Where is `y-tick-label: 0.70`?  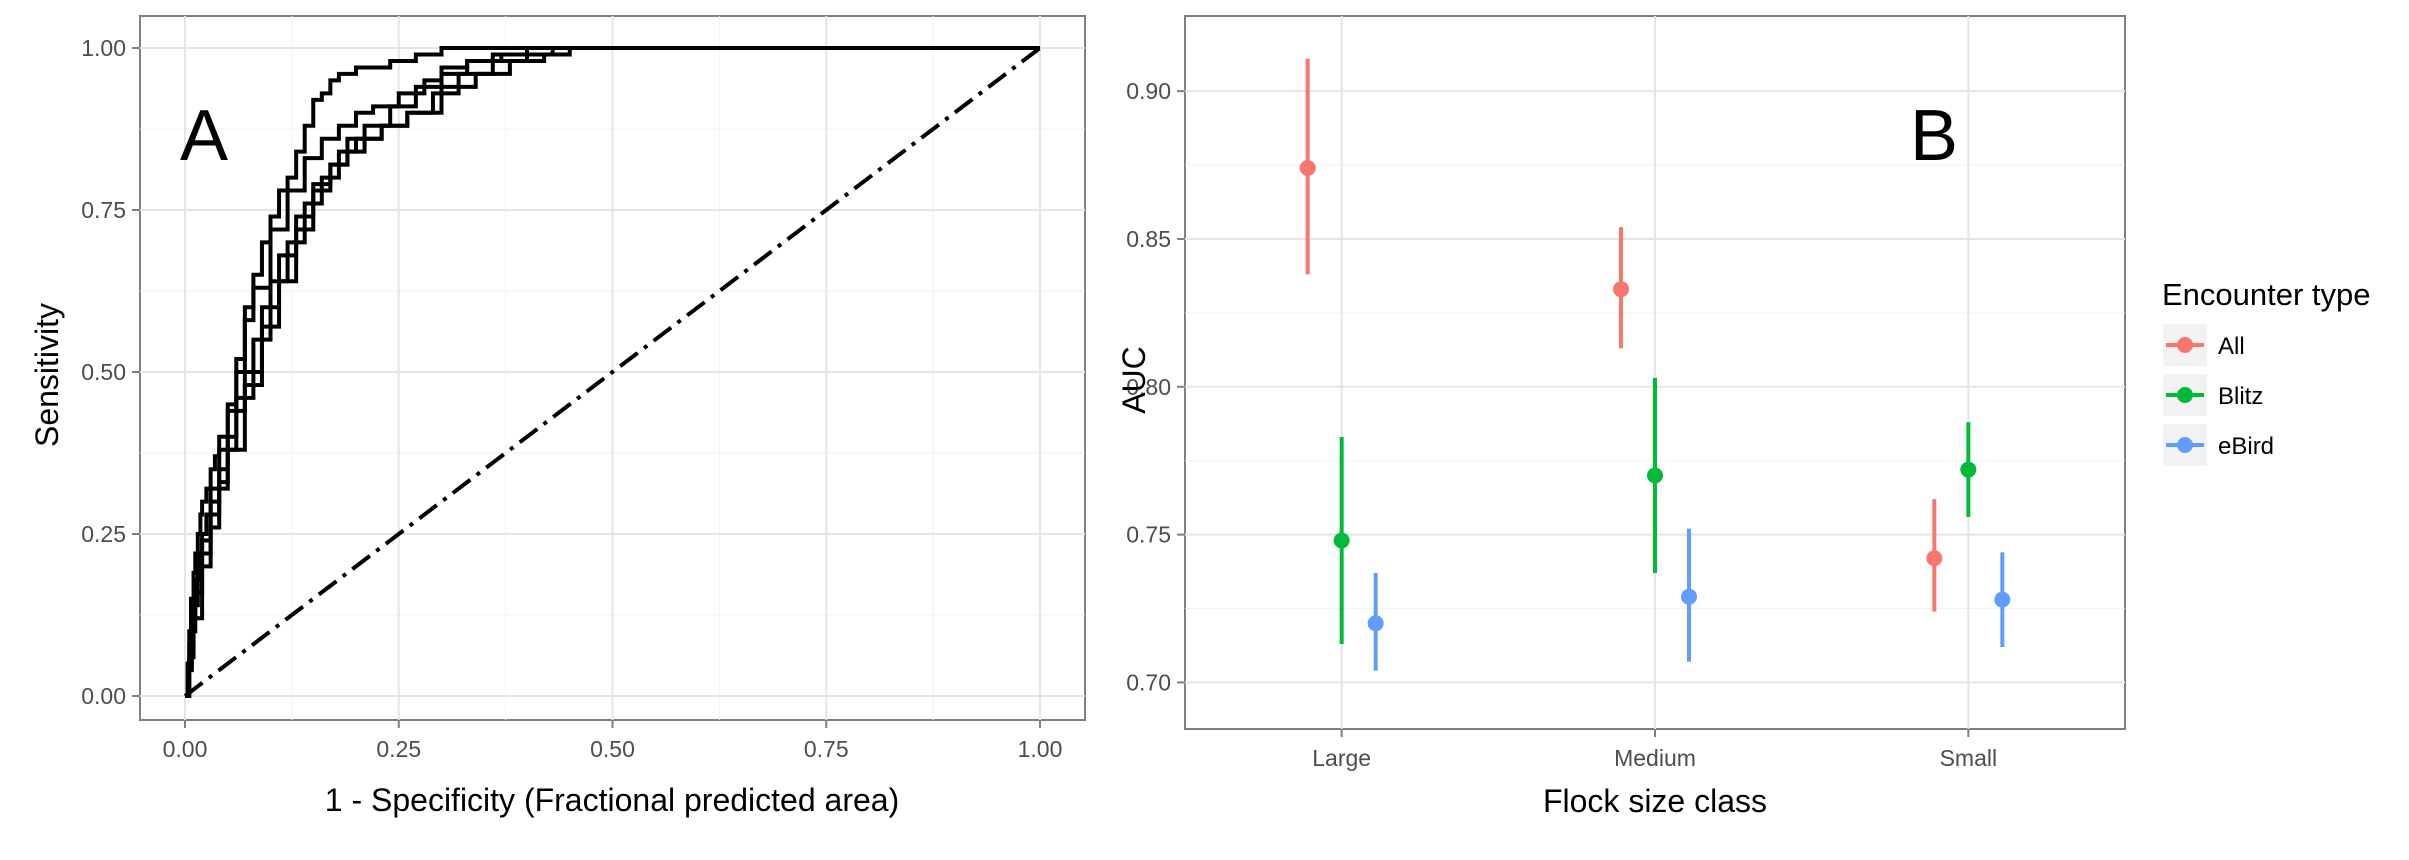 y-tick-label: 0.70 is located at coordinates (1148, 682).